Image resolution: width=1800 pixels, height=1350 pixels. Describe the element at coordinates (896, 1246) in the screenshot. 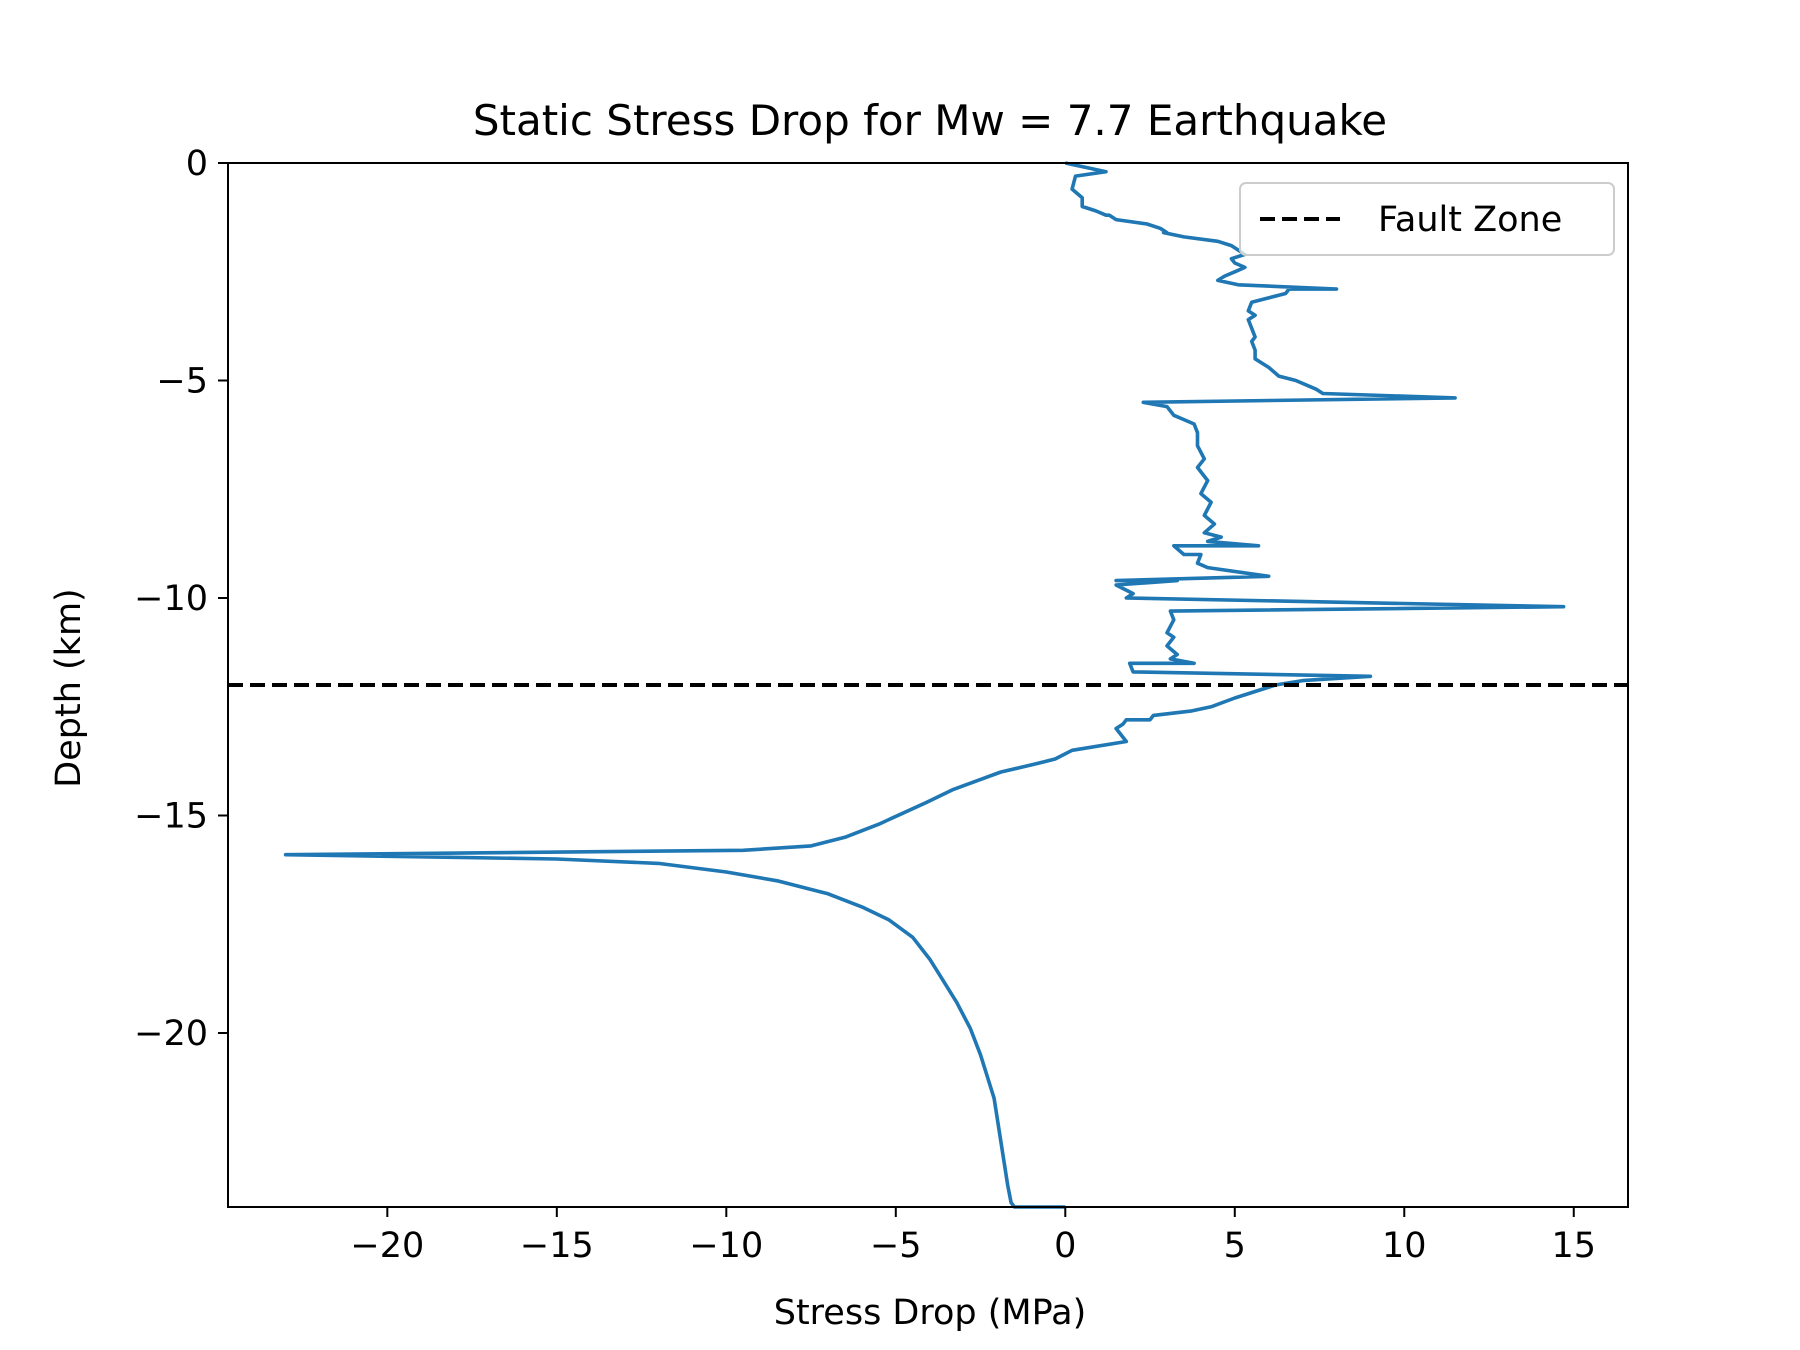

I see `x-tick-label: −5` at that location.